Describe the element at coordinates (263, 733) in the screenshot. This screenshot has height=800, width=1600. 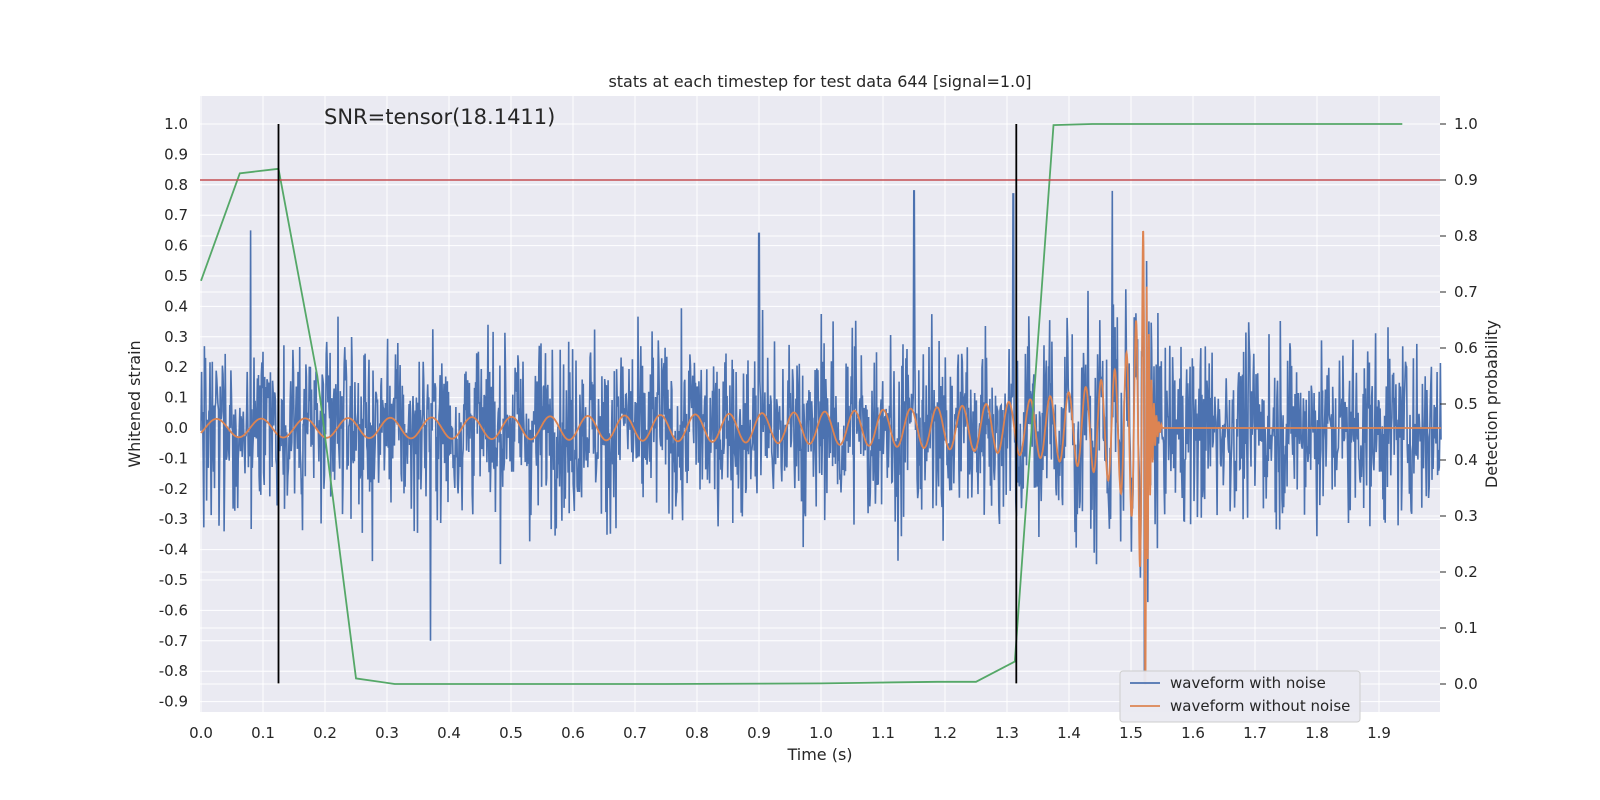
I see `x-tick-label: 0.1` at that location.